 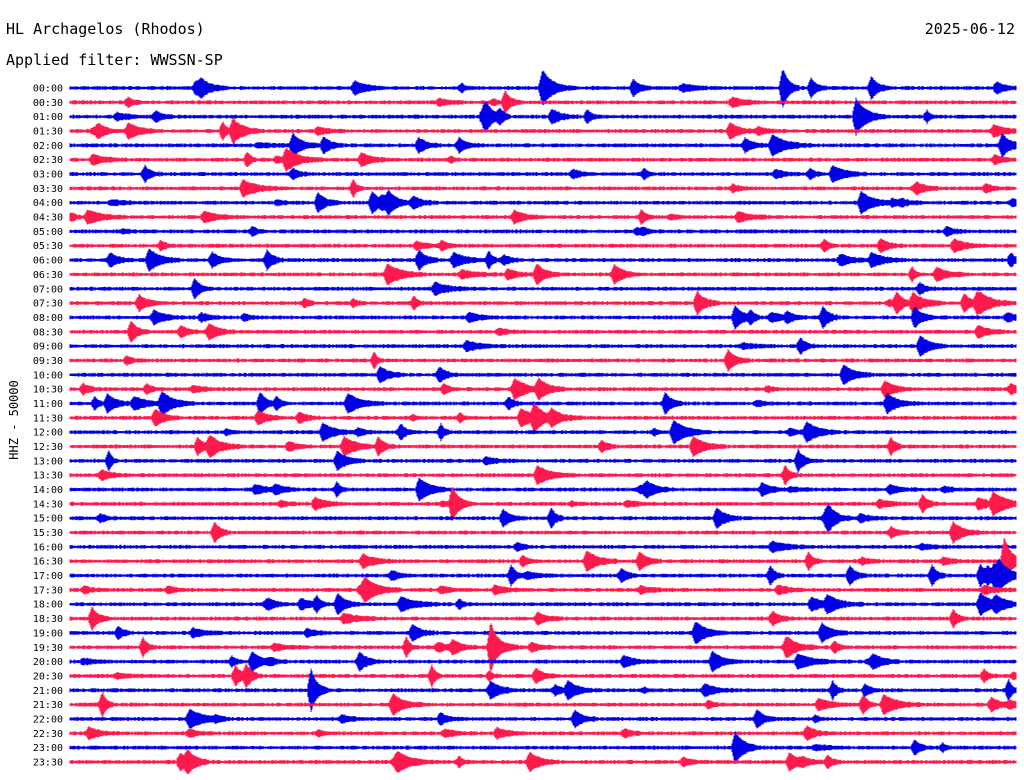 What do you see at coordinates (48, 275) in the screenshot?
I see `row-time-label: 06:30` at bounding box center [48, 275].